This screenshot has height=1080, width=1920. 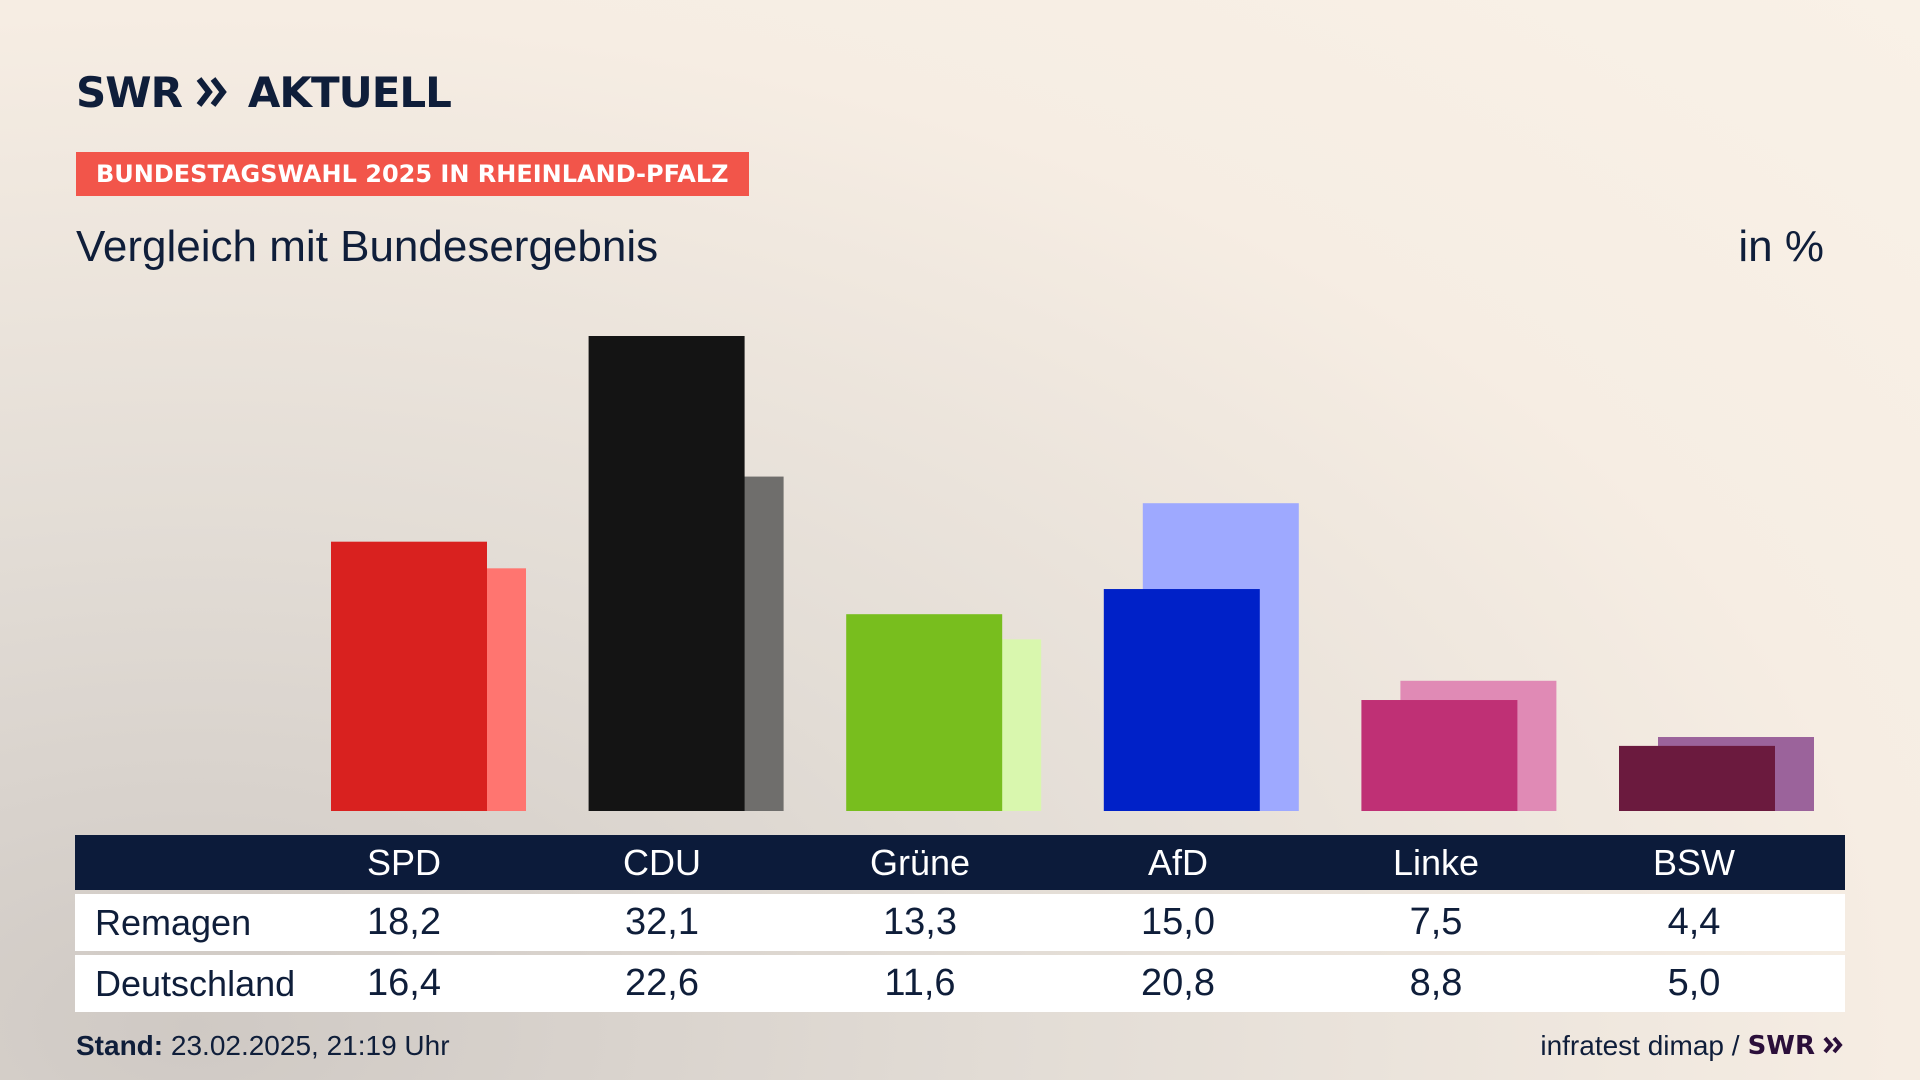 What do you see at coordinates (920, 922) in the screenshot?
I see `value-remagen-gruene: 13,3` at bounding box center [920, 922].